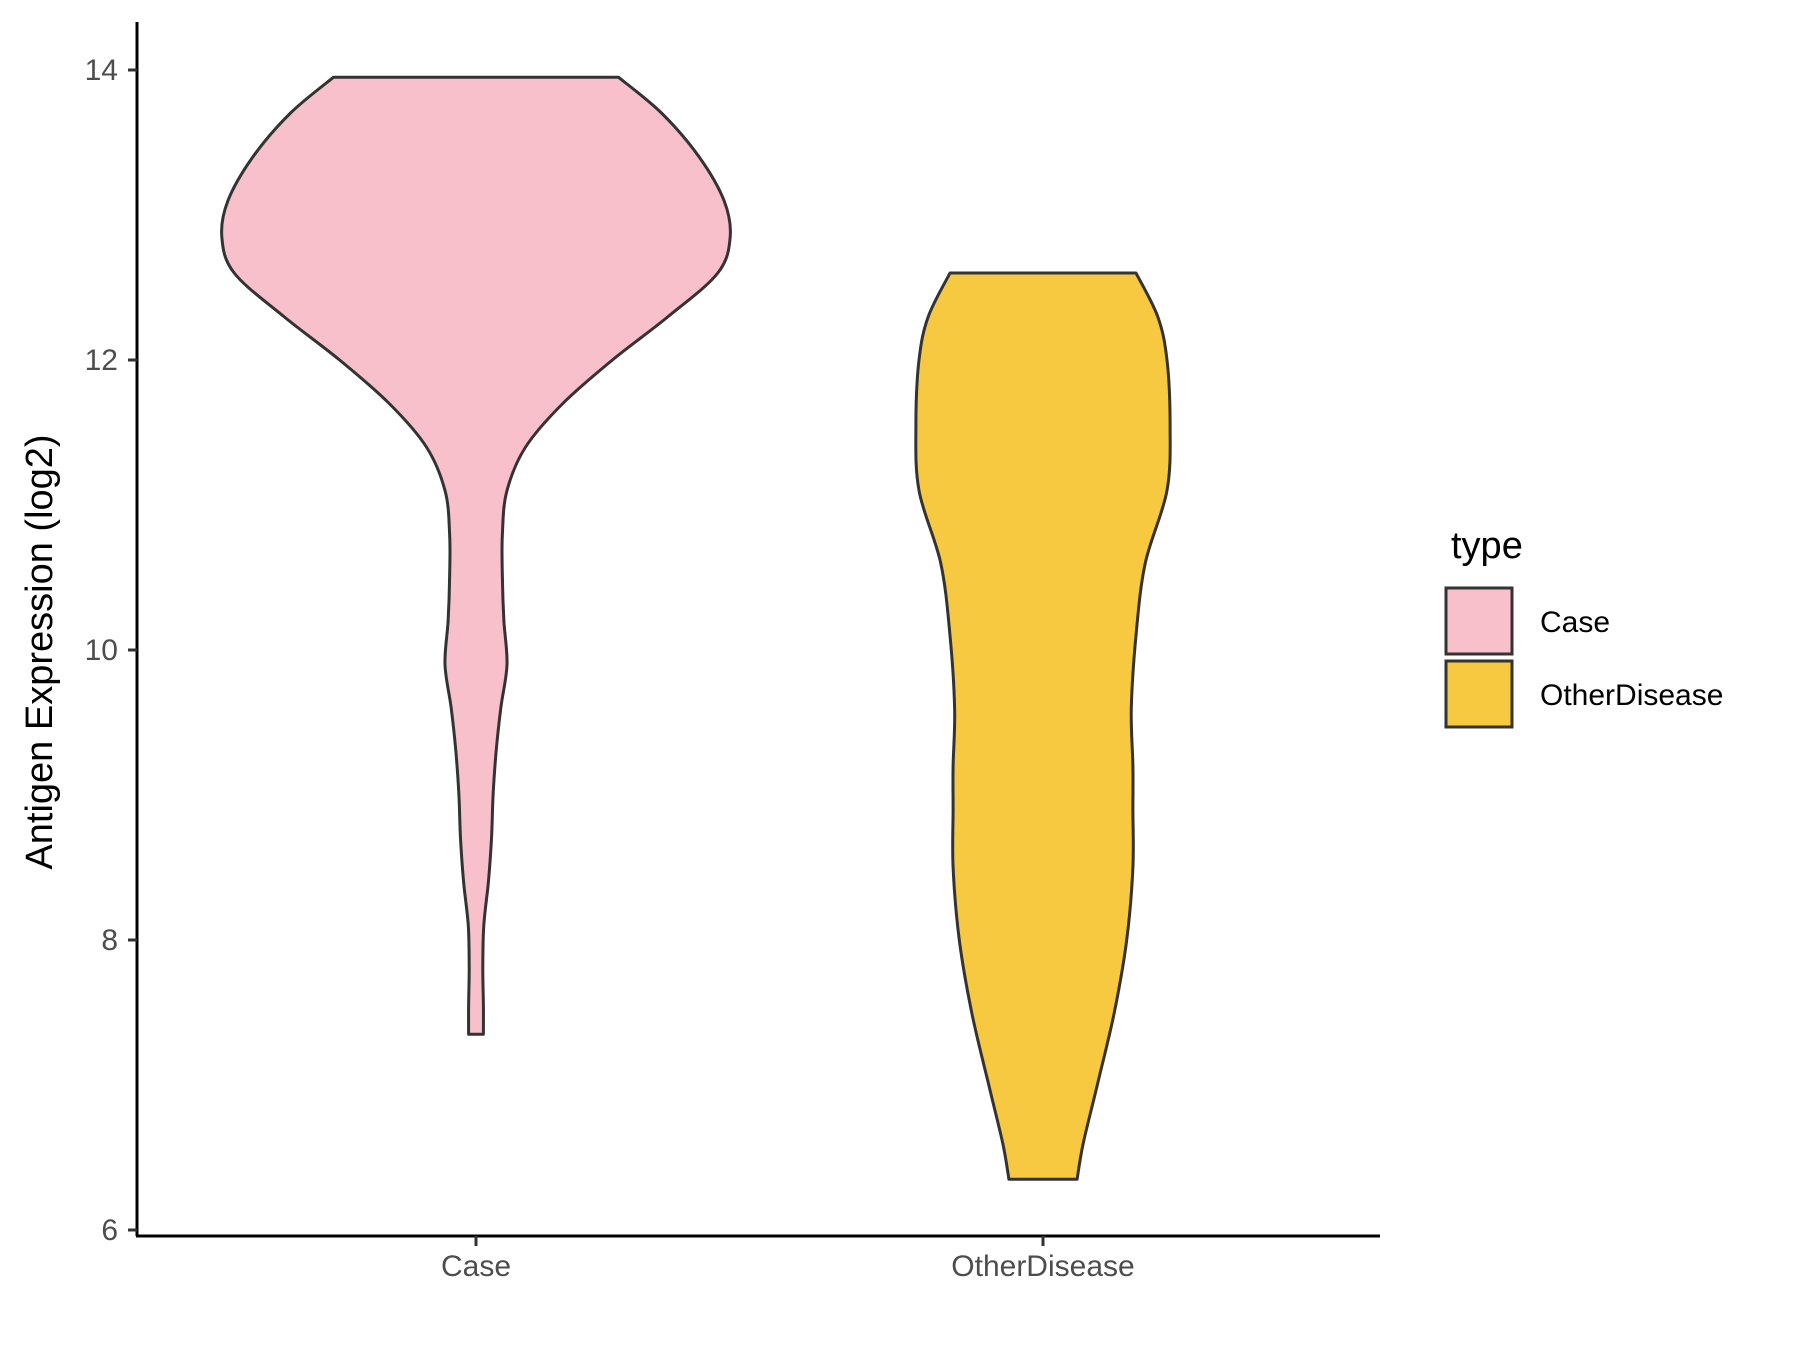  I want to click on y-axis-title: Antigen Expression (log2), so click(40, 651).